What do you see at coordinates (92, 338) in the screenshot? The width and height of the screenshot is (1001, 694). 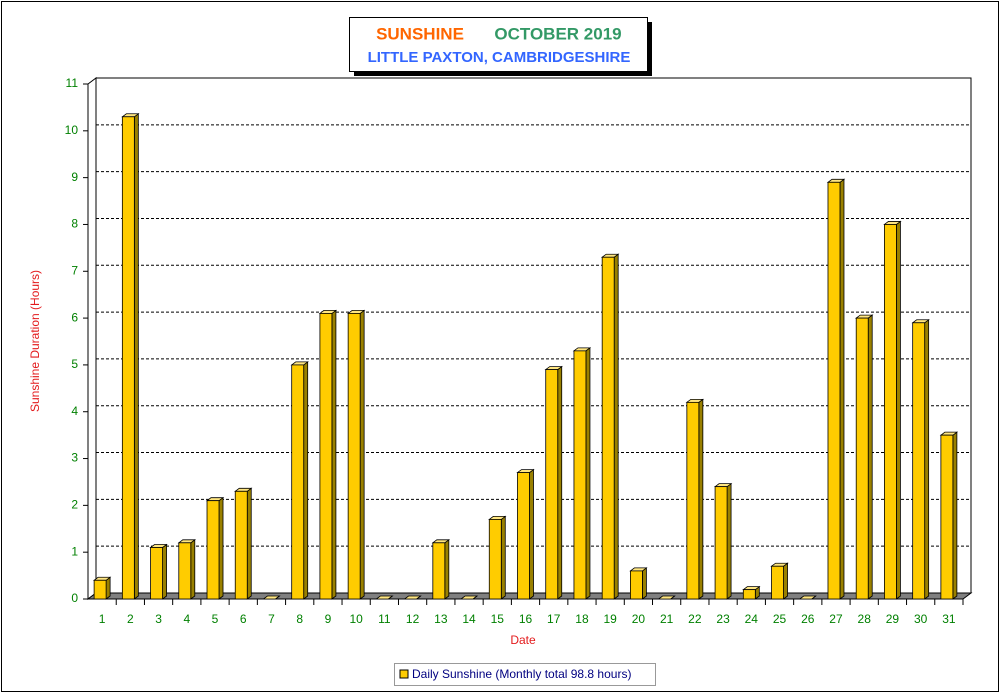 I see `left-wall` at bounding box center [92, 338].